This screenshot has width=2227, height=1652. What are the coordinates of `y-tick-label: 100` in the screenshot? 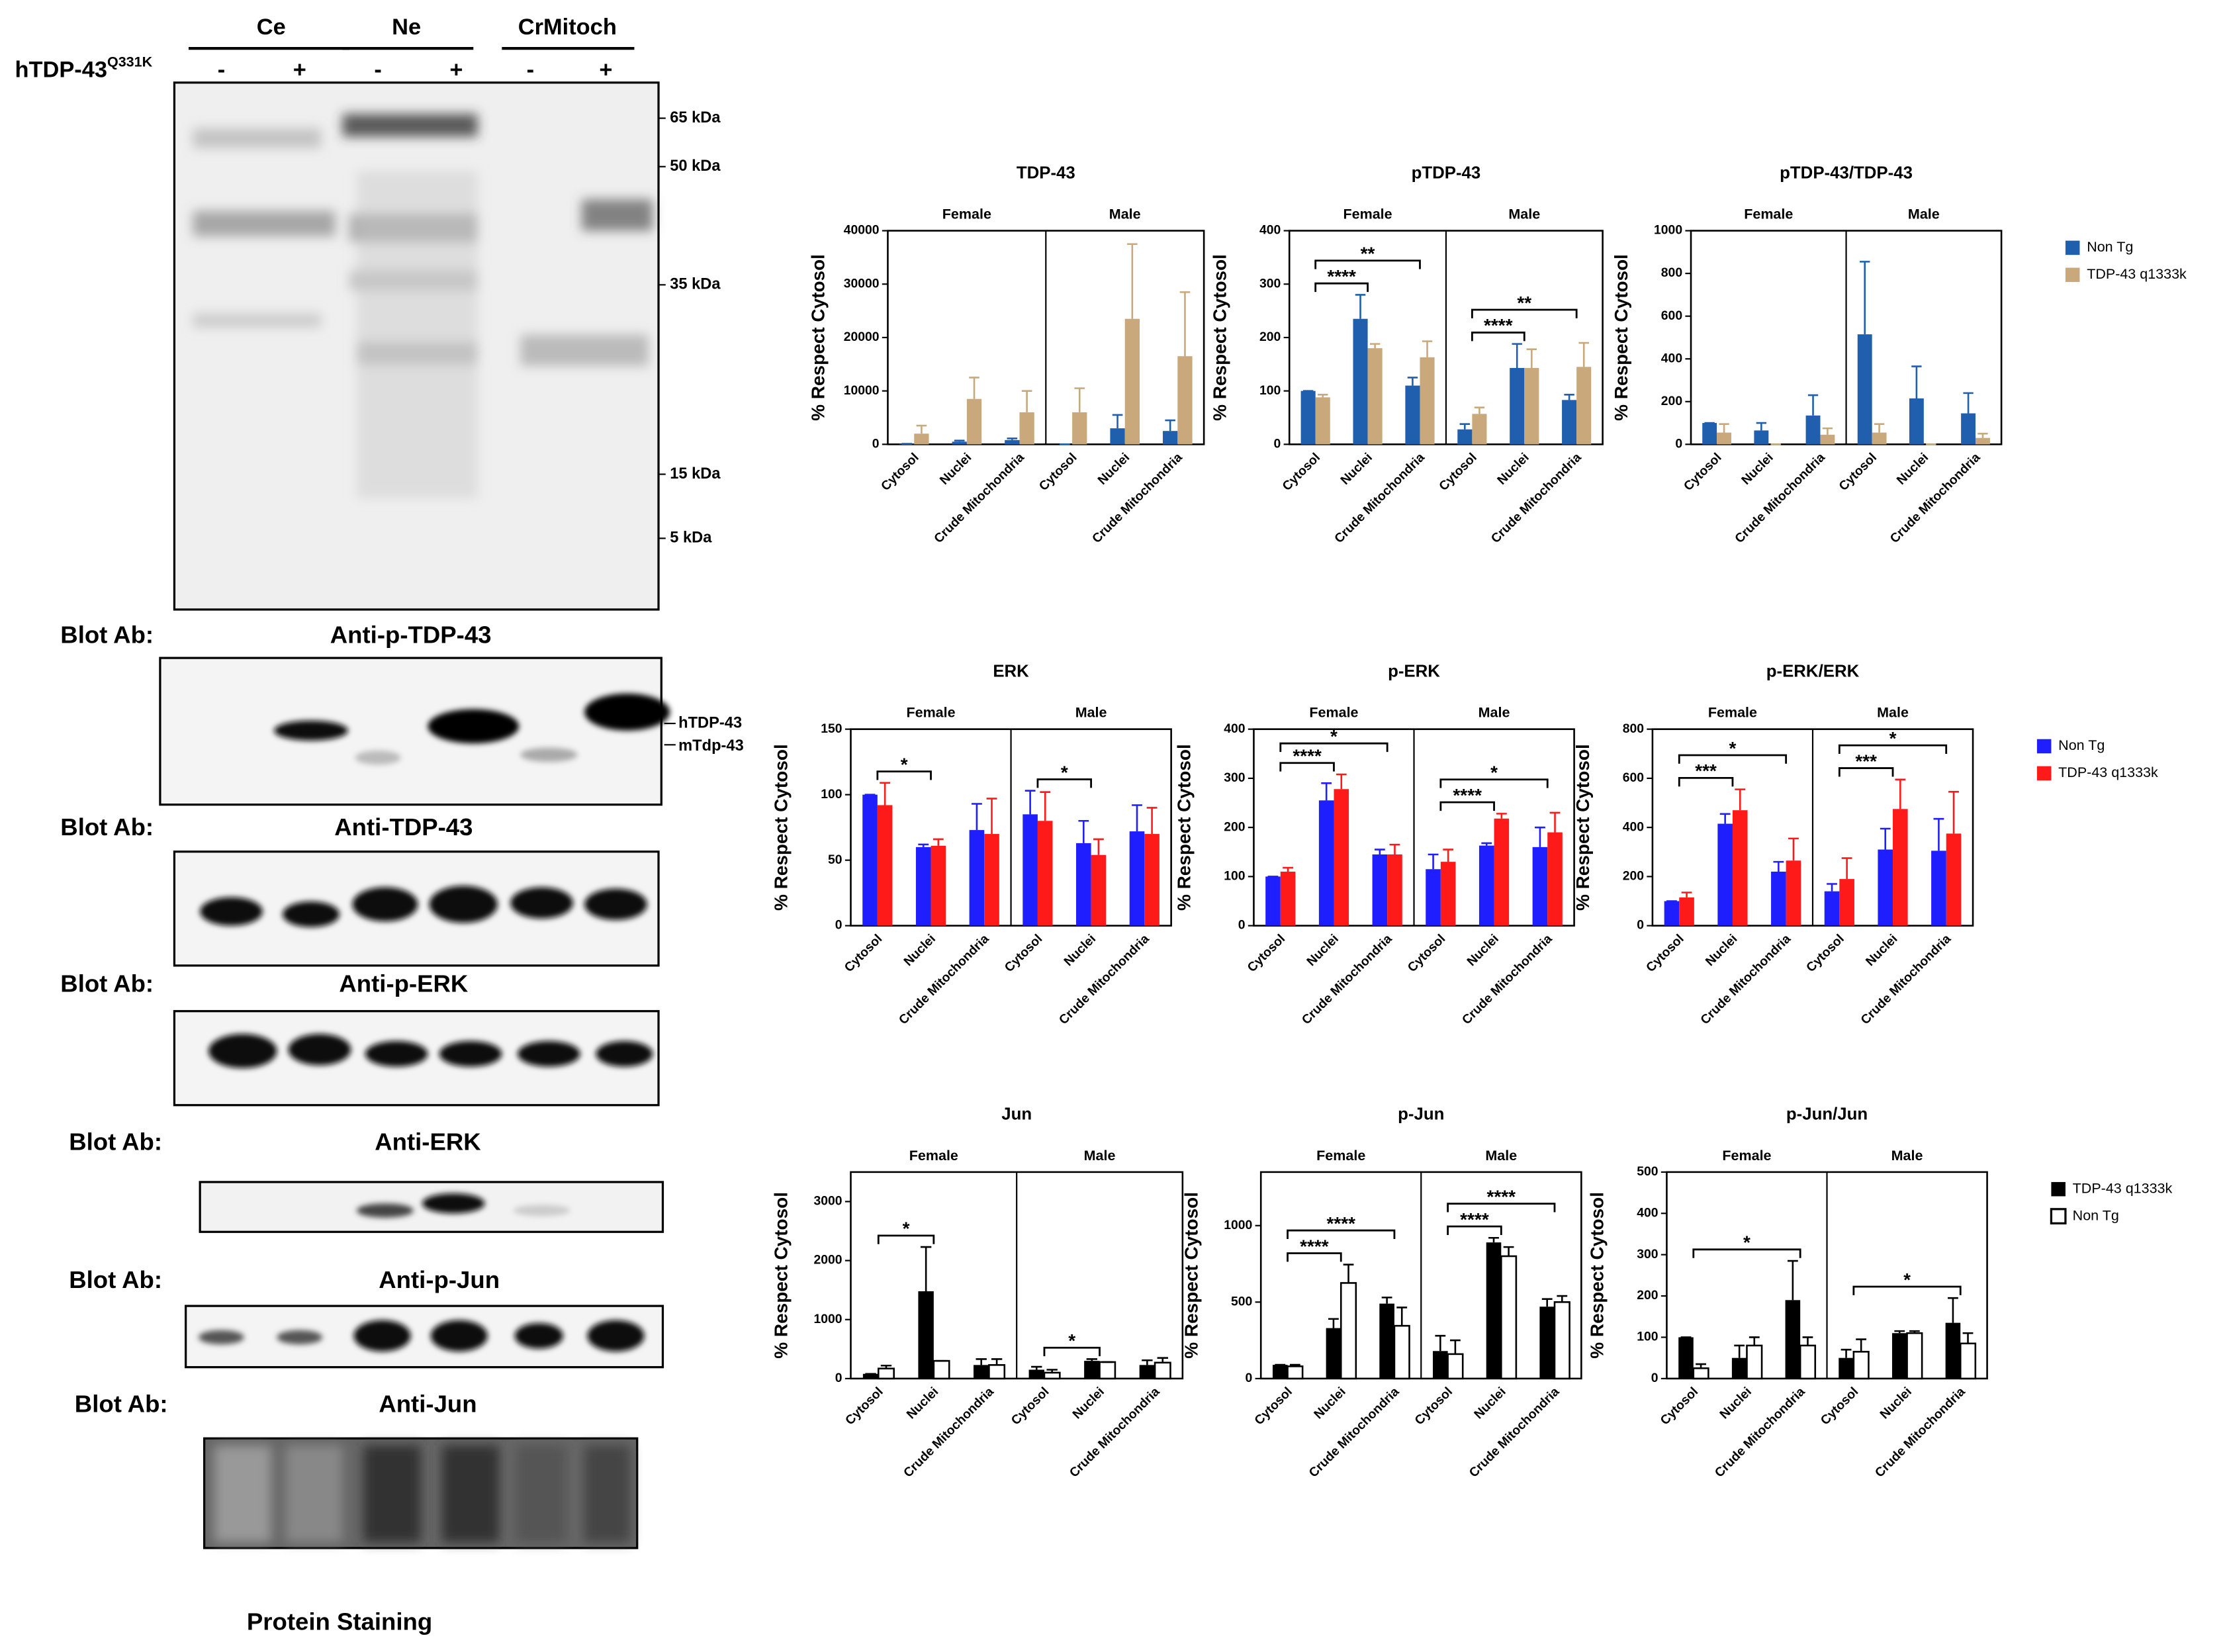 It's located at (1647, 1337).